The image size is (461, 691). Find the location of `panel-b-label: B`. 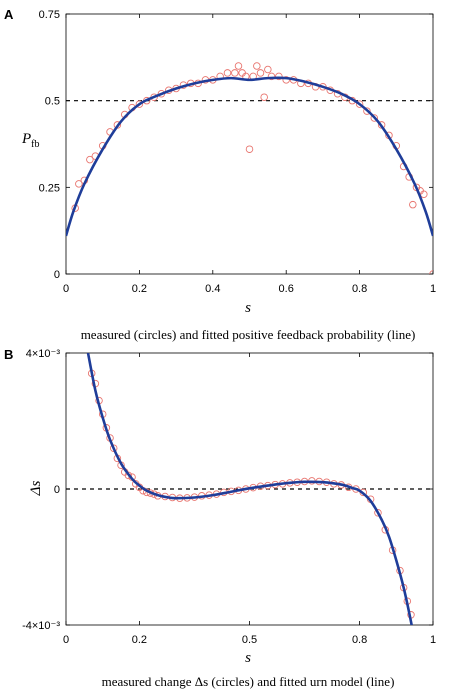

panel-b-label: B is located at coordinates (8, 354).